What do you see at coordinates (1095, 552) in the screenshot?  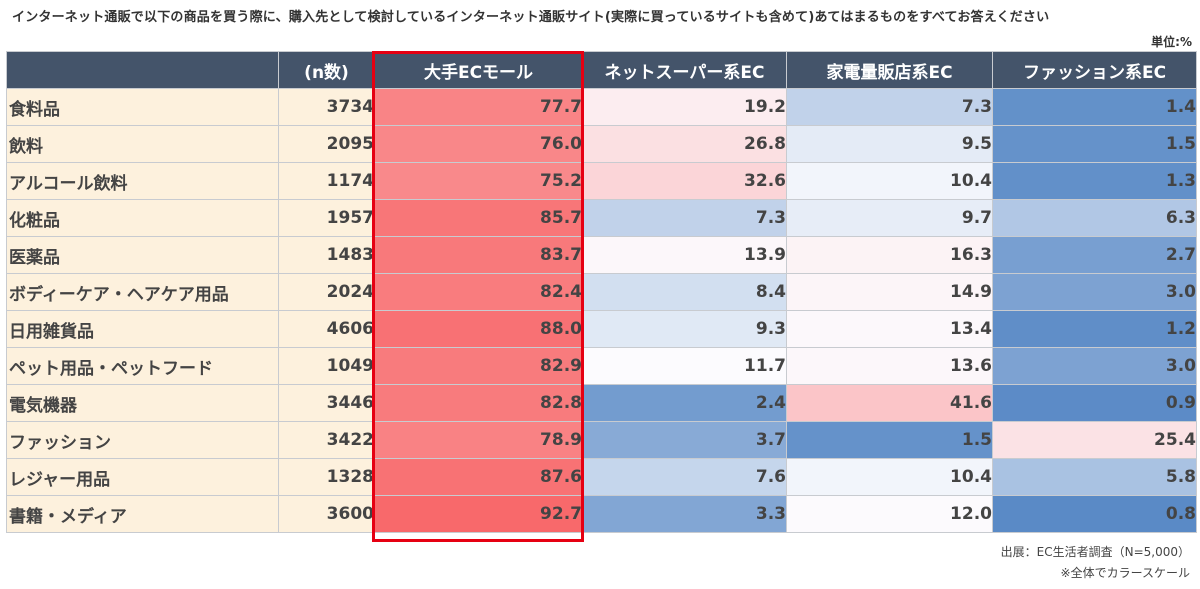 I see `source-note: 出展：EC生活者調査（N=5,000）` at bounding box center [1095, 552].